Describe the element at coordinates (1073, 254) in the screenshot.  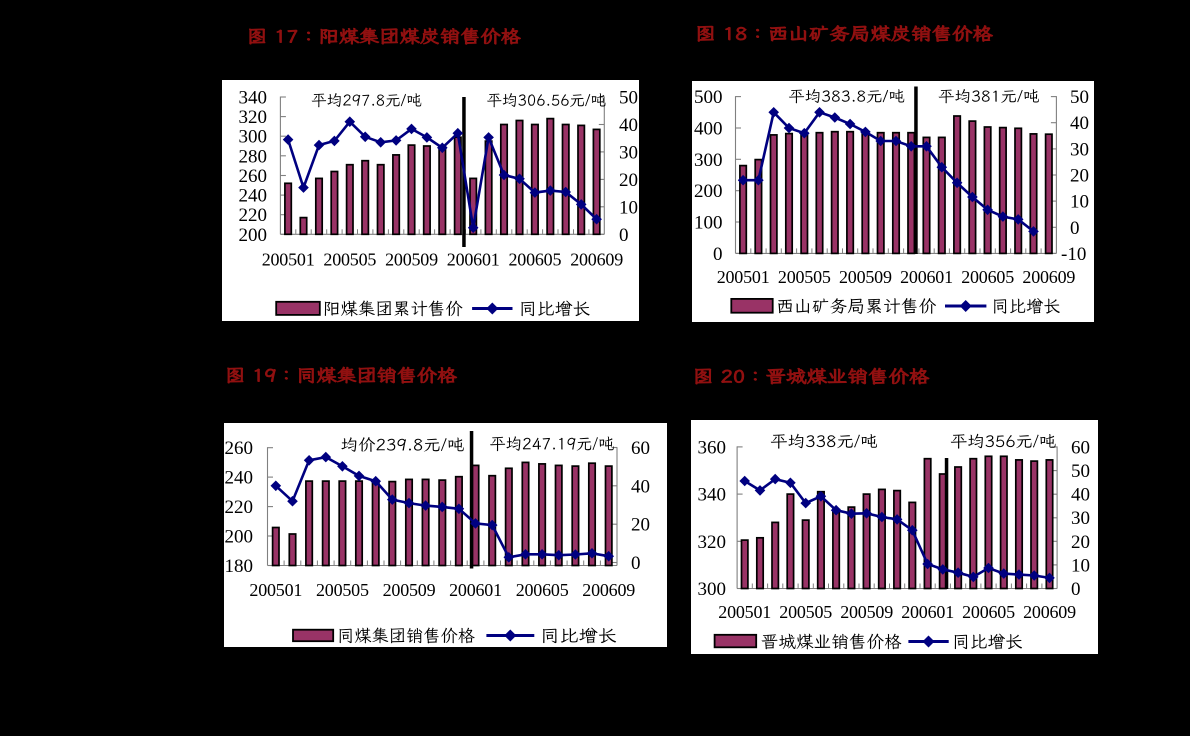
I see `svg-text: -10` at that location.